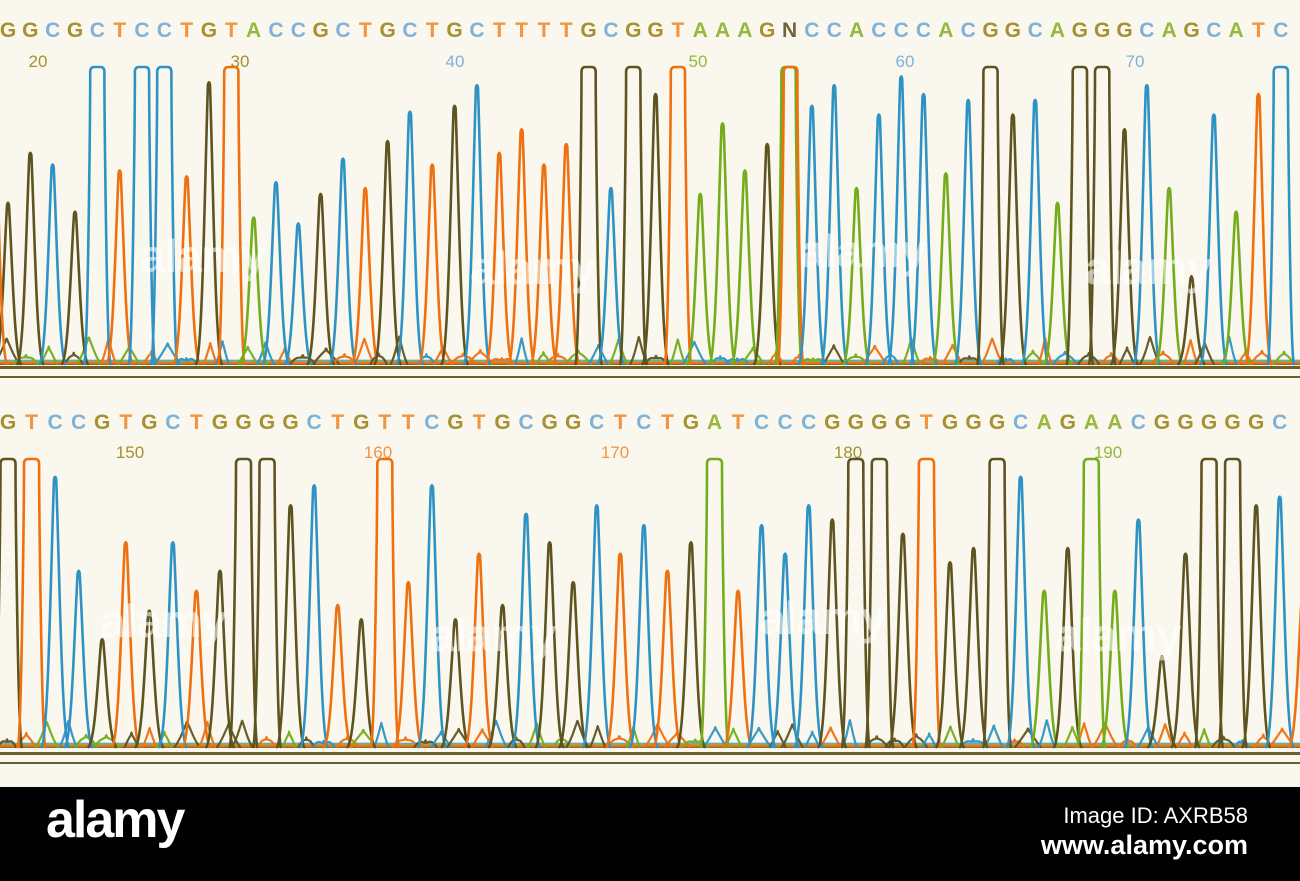 The image size is (1300, 881). Describe the element at coordinates (650, 763) in the screenshot. I see `panel-2-divider-thin` at that location.